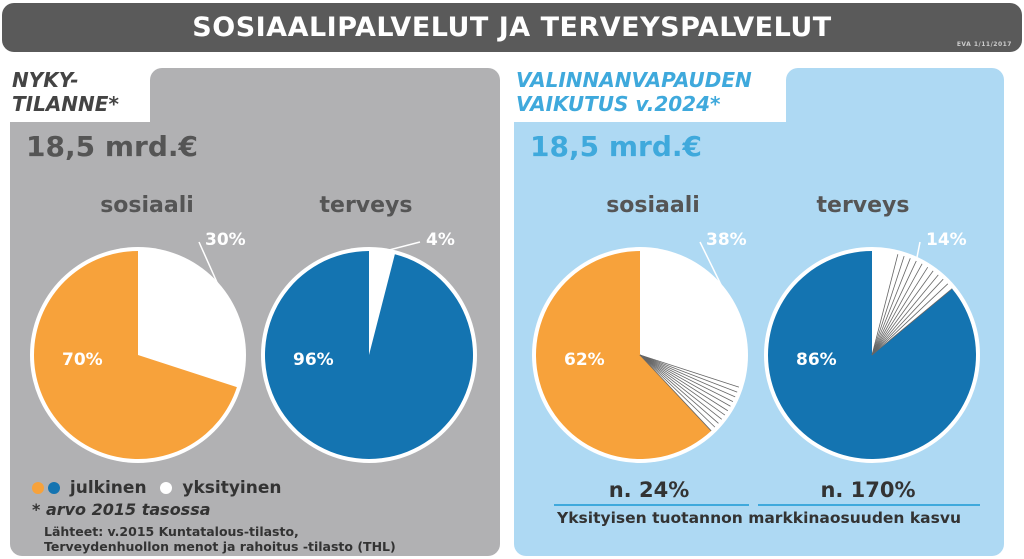 Image resolution: width=1024 pixels, height=559 pixels. What do you see at coordinates (65, 104) in the screenshot?
I see `current-label-line2: TILANNE*` at bounding box center [65, 104].